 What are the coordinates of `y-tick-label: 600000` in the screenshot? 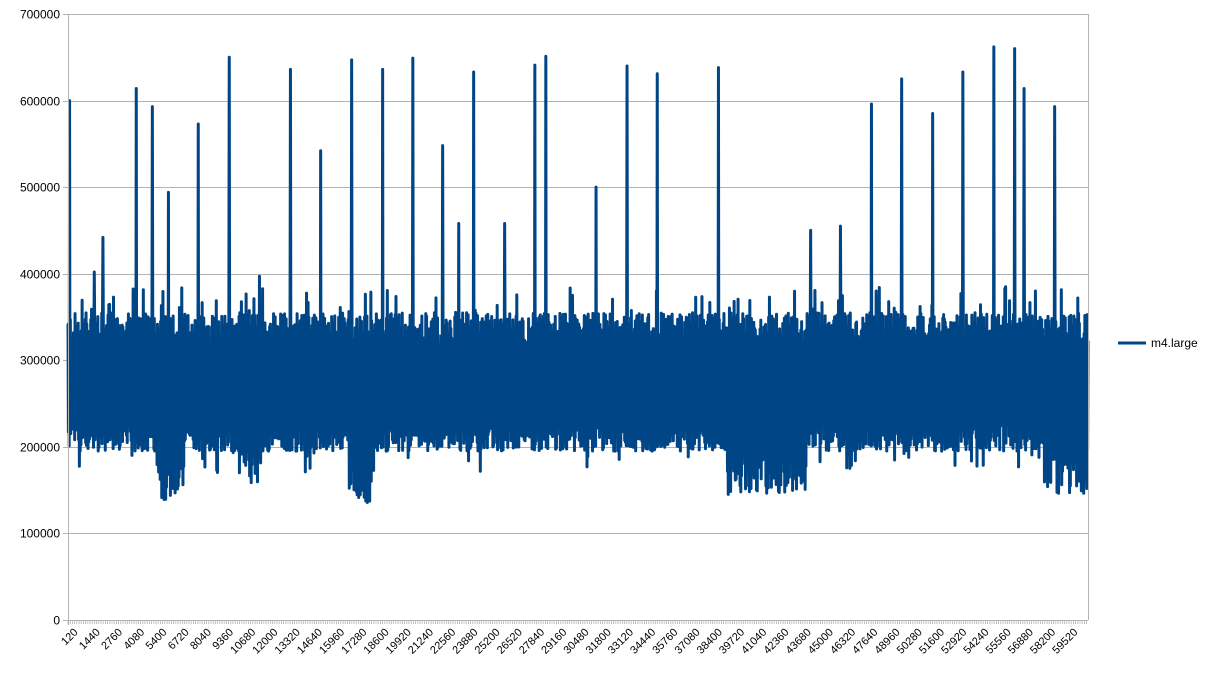 It's located at (40, 102).